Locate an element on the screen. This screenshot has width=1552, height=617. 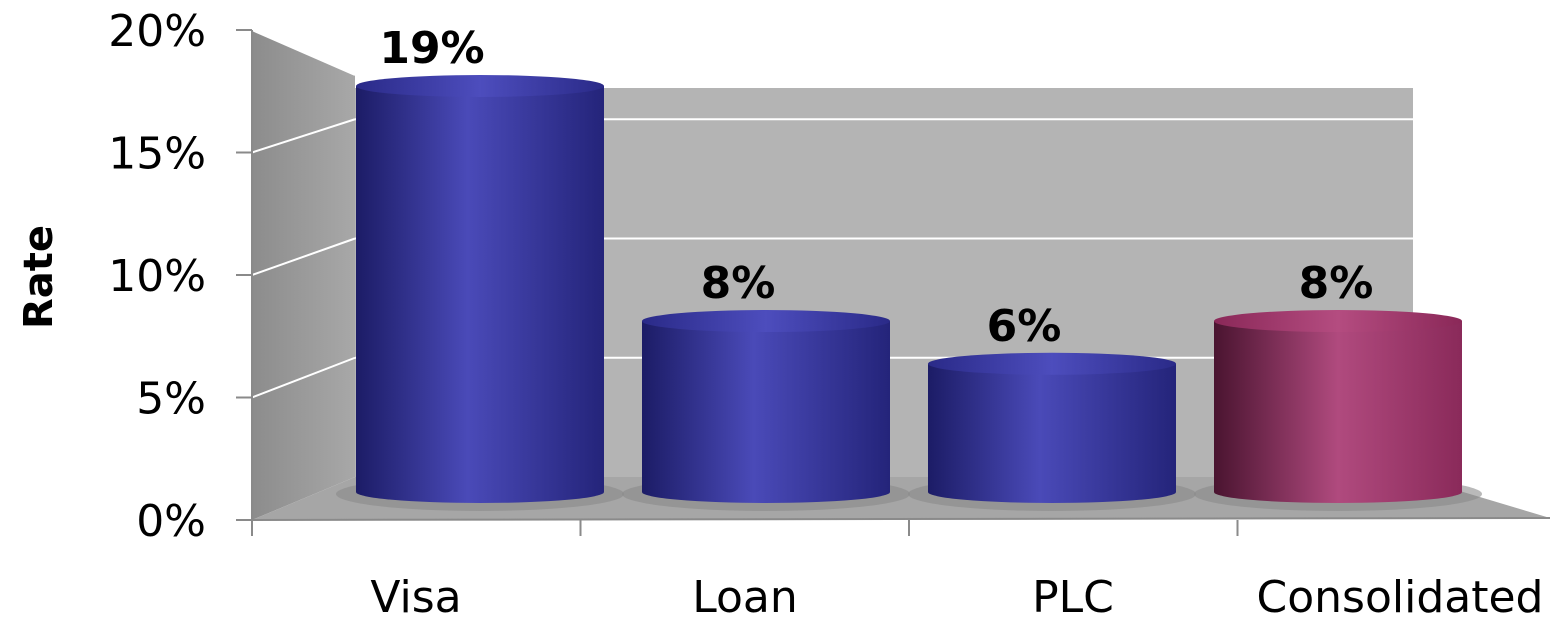
bar-plc is located at coordinates (1052, 431).